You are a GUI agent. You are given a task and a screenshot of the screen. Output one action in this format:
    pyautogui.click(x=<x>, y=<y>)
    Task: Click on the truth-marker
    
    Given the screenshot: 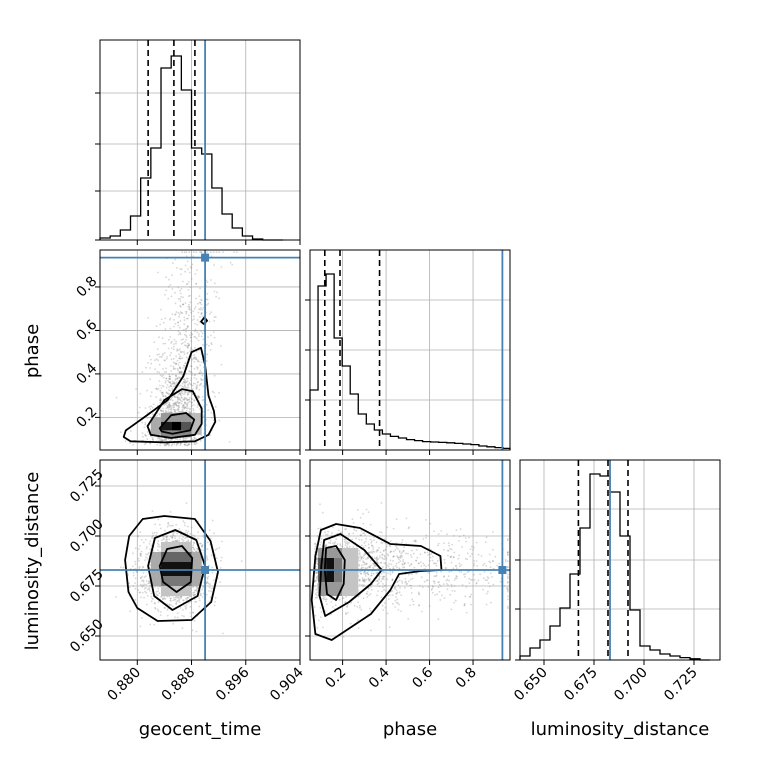 What is the action you would take?
    pyautogui.click(x=502, y=570)
    